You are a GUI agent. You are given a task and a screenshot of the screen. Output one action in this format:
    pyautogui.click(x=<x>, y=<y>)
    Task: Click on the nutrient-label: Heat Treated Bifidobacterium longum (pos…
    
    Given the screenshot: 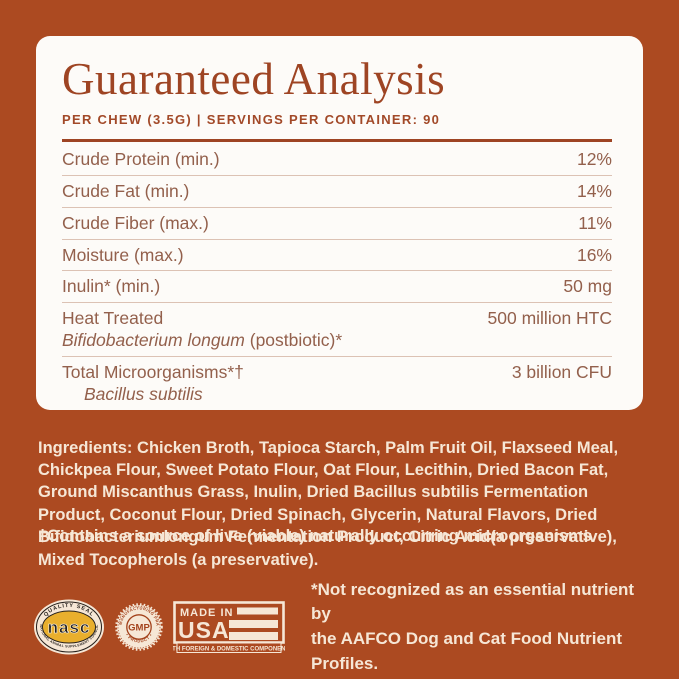 What is the action you would take?
    pyautogui.click(x=202, y=329)
    